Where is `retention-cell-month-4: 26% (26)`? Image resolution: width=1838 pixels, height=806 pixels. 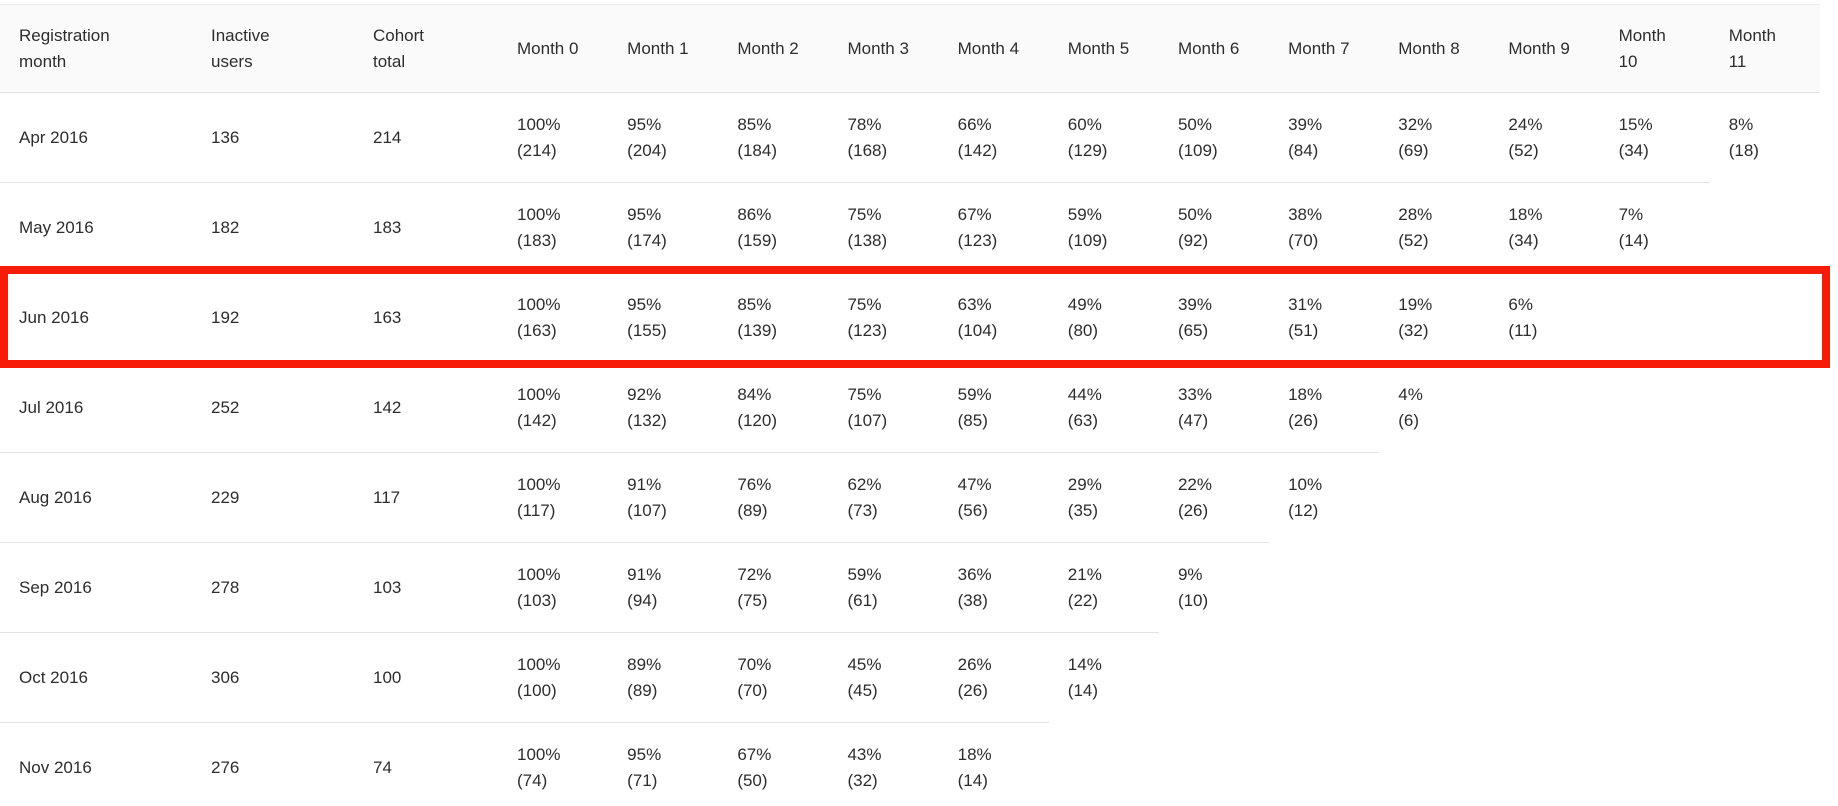
retention-cell-month-4: 26% (26) is located at coordinates (993, 677).